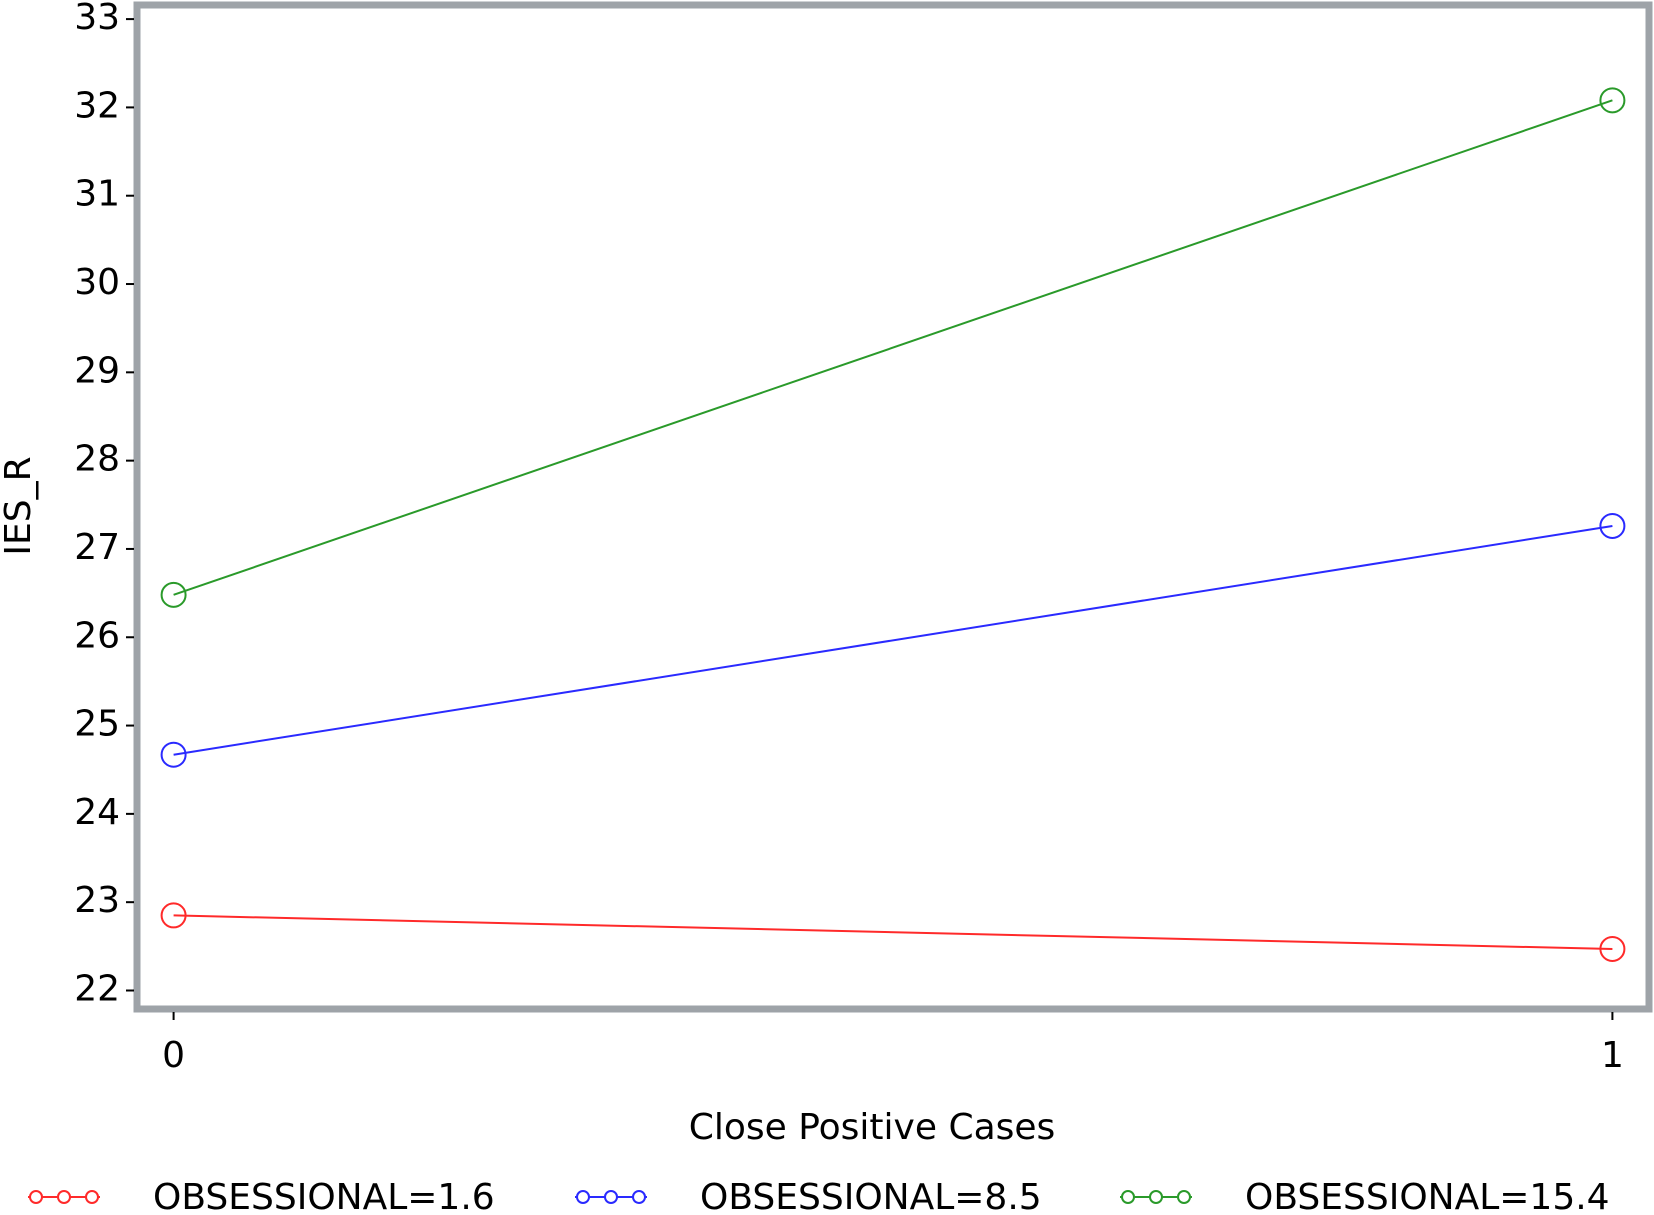 This screenshot has height=1215, width=1654. What do you see at coordinates (97, 812) in the screenshot?
I see `y-tick-label: 24` at bounding box center [97, 812].